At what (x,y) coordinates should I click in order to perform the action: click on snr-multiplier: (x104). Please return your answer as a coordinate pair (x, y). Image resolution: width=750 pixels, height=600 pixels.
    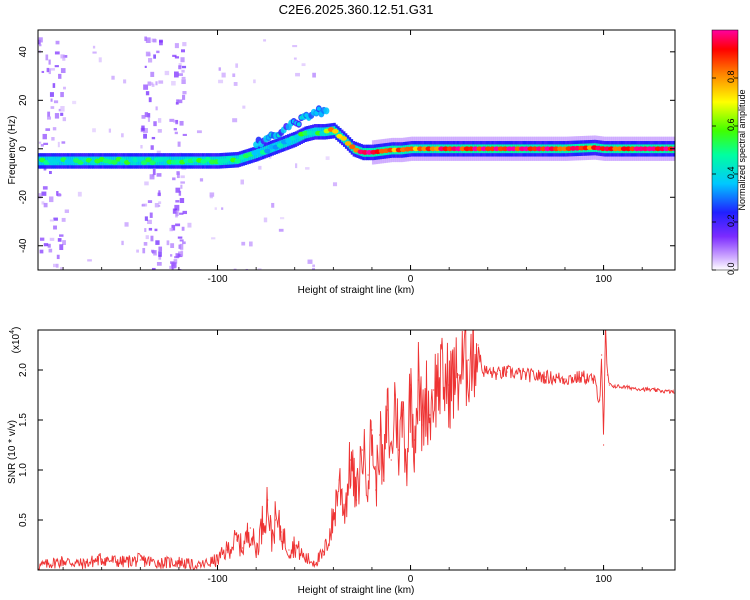
    Looking at the image, I should click on (15, 340).